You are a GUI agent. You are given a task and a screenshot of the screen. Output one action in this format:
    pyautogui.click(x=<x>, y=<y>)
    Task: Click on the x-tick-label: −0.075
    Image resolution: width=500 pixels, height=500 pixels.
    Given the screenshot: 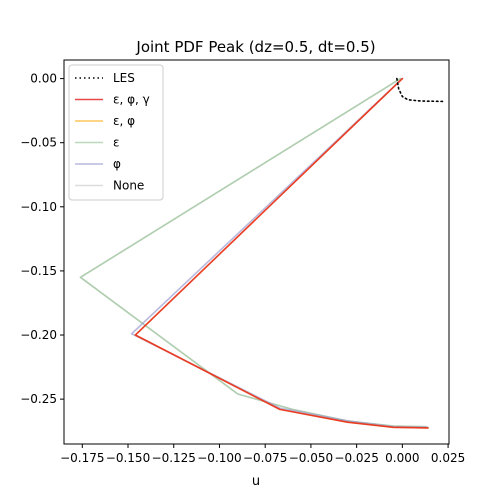 What is the action you would take?
    pyautogui.click(x=265, y=458)
    